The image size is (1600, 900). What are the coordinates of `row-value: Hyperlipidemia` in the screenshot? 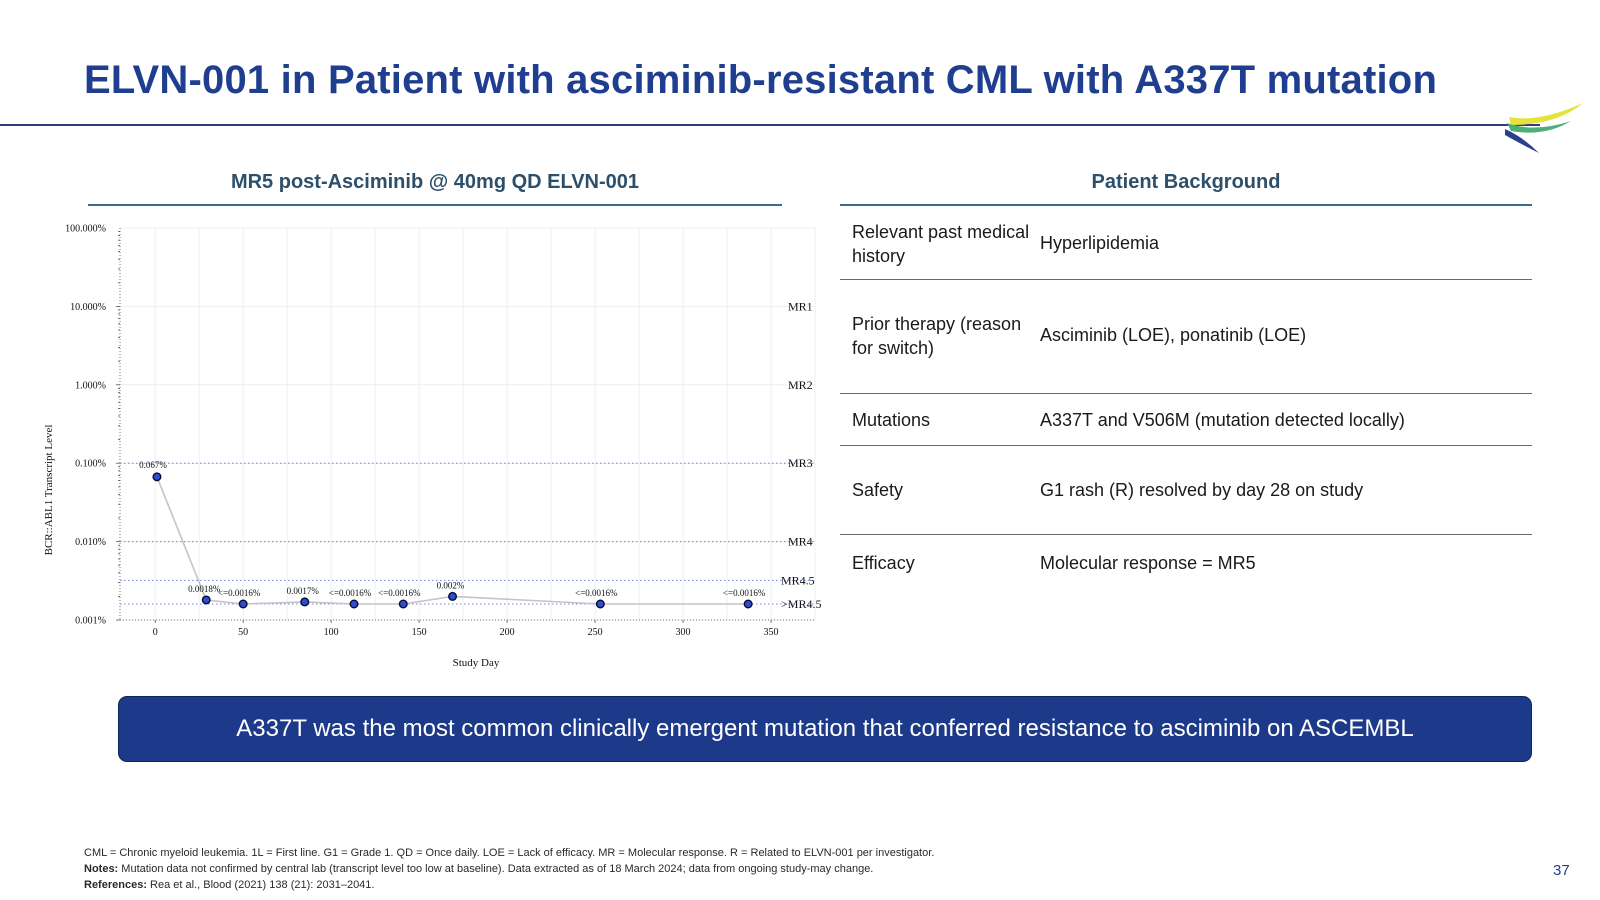 It's located at (1100, 243).